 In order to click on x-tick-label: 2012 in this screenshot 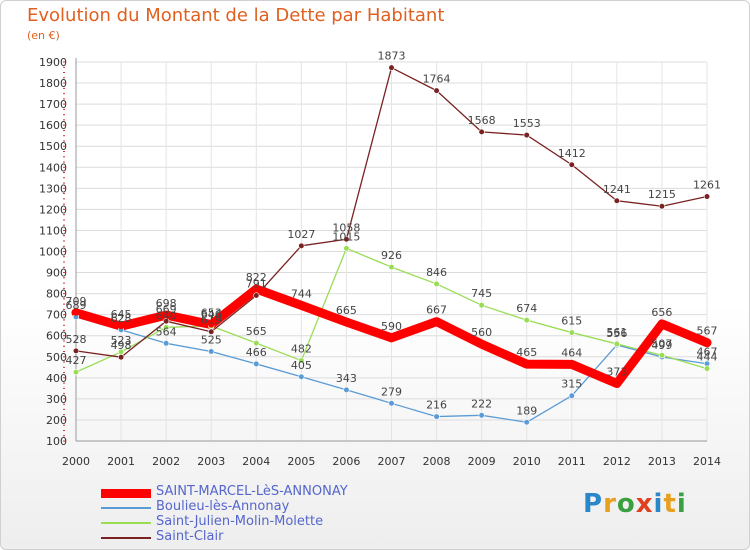, I will do `click(617, 461)`.